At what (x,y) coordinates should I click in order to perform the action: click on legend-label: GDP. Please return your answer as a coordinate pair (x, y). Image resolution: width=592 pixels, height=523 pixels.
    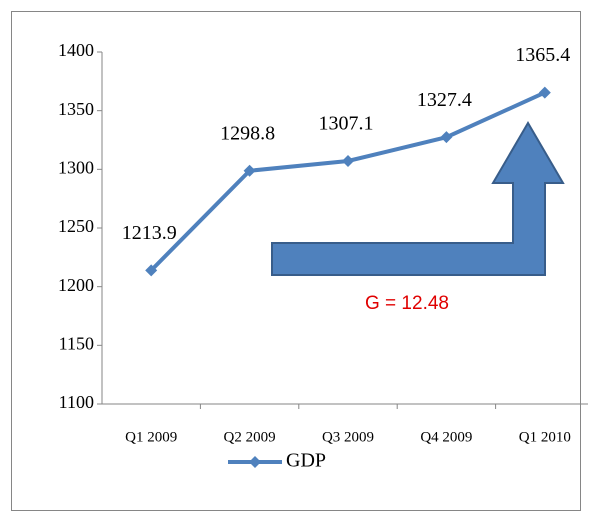
    Looking at the image, I should click on (306, 461).